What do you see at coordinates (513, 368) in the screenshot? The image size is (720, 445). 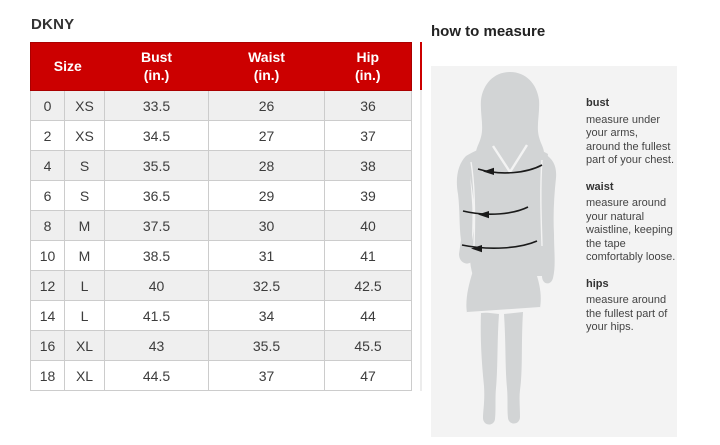 I see `silhouette-right-leg` at bounding box center [513, 368].